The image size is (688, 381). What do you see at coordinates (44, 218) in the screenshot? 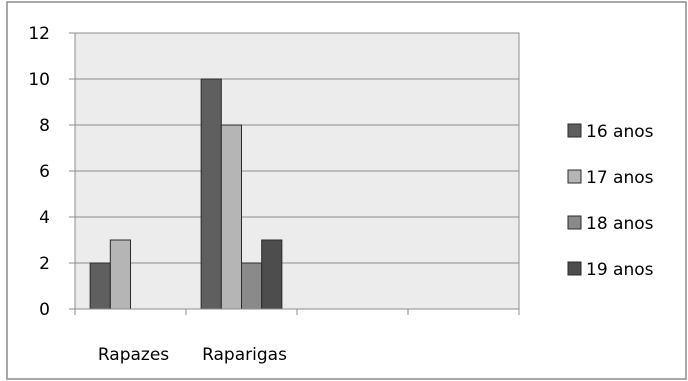
I see `y-tick-label: 4` at bounding box center [44, 218].